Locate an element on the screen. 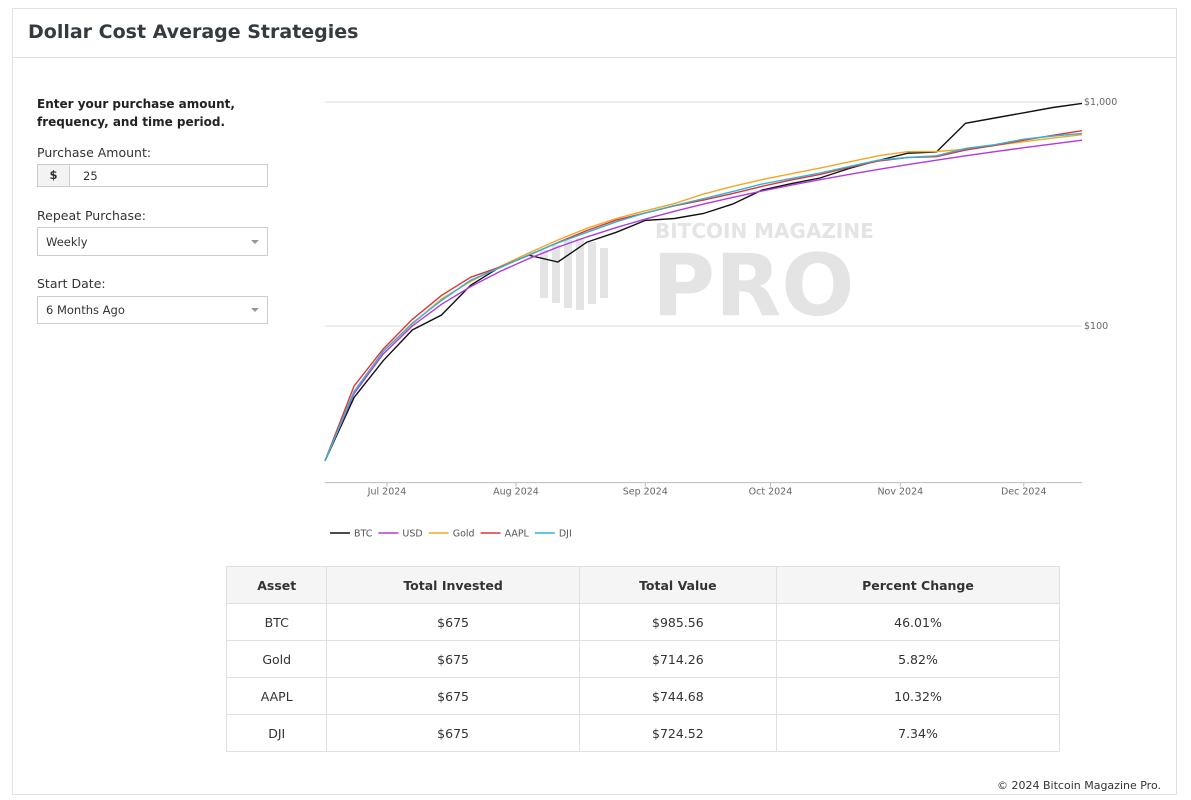 This screenshot has width=1191, height=800. table-row: BTC $675 $985.56 46.01% is located at coordinates (643, 622).